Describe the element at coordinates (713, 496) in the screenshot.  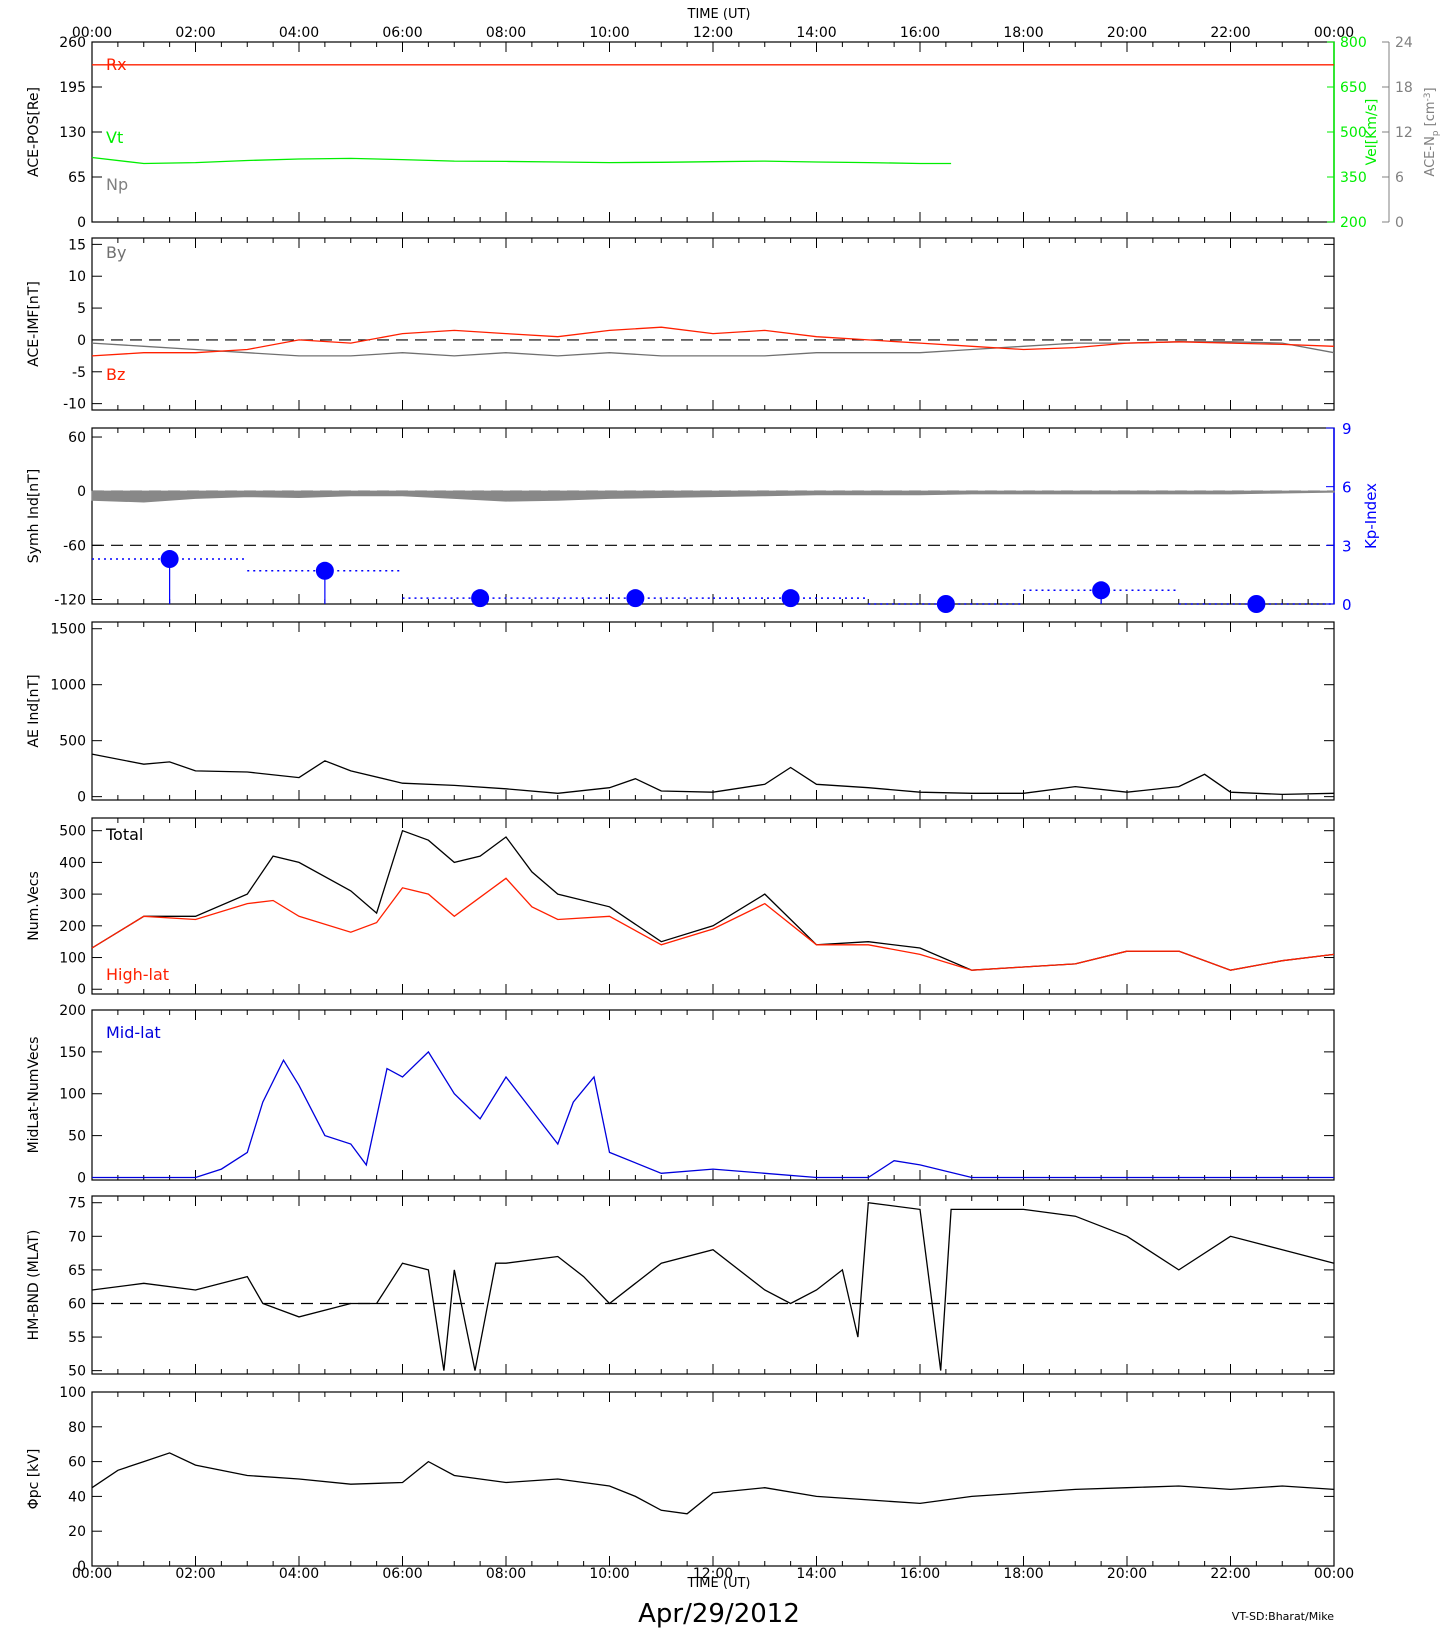
I see `symh-area` at that location.